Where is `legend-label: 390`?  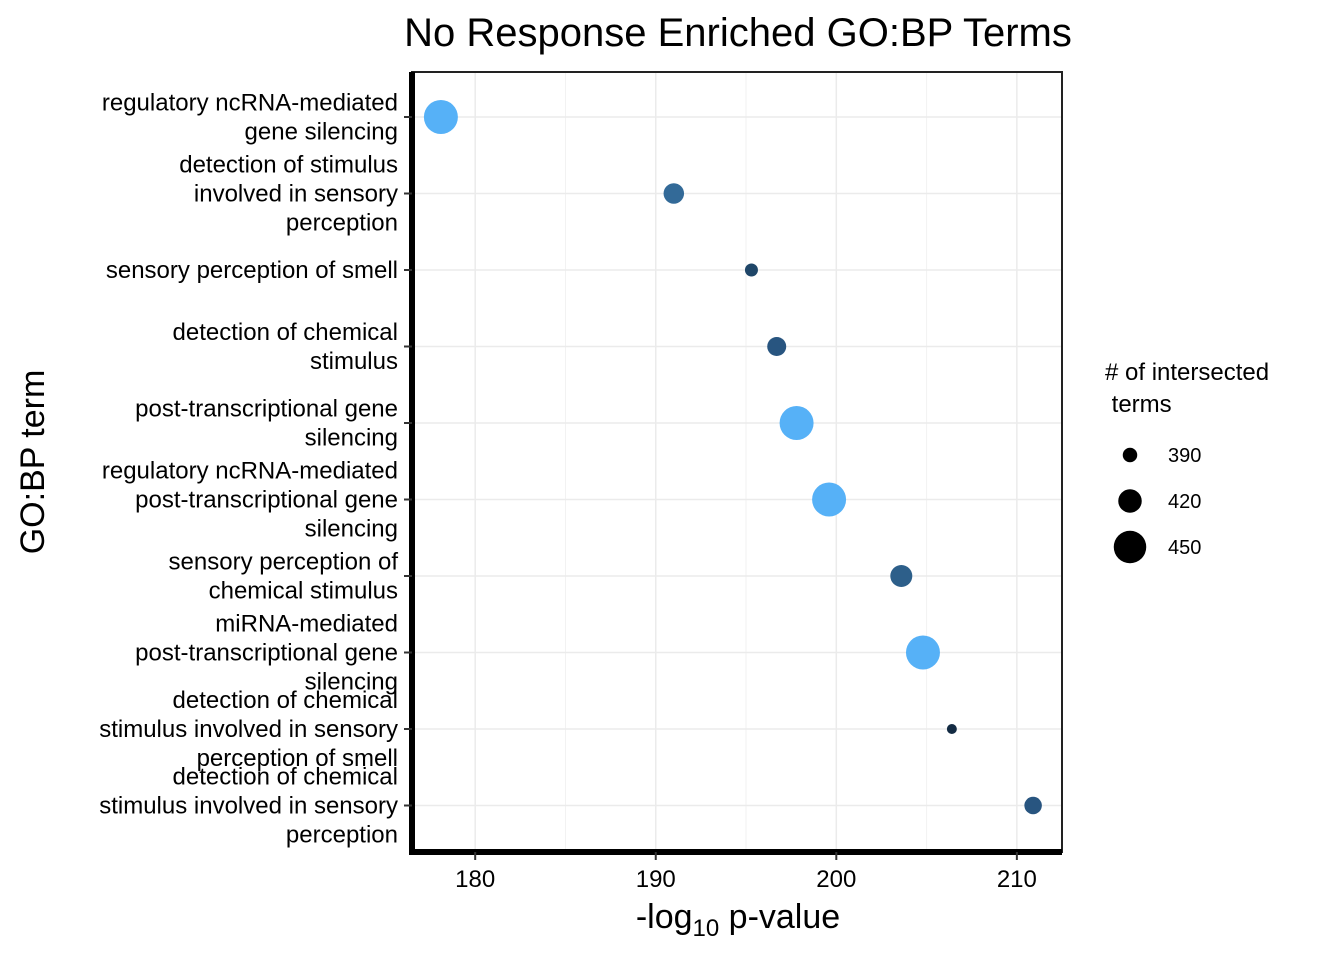 legend-label: 390 is located at coordinates (1184, 456).